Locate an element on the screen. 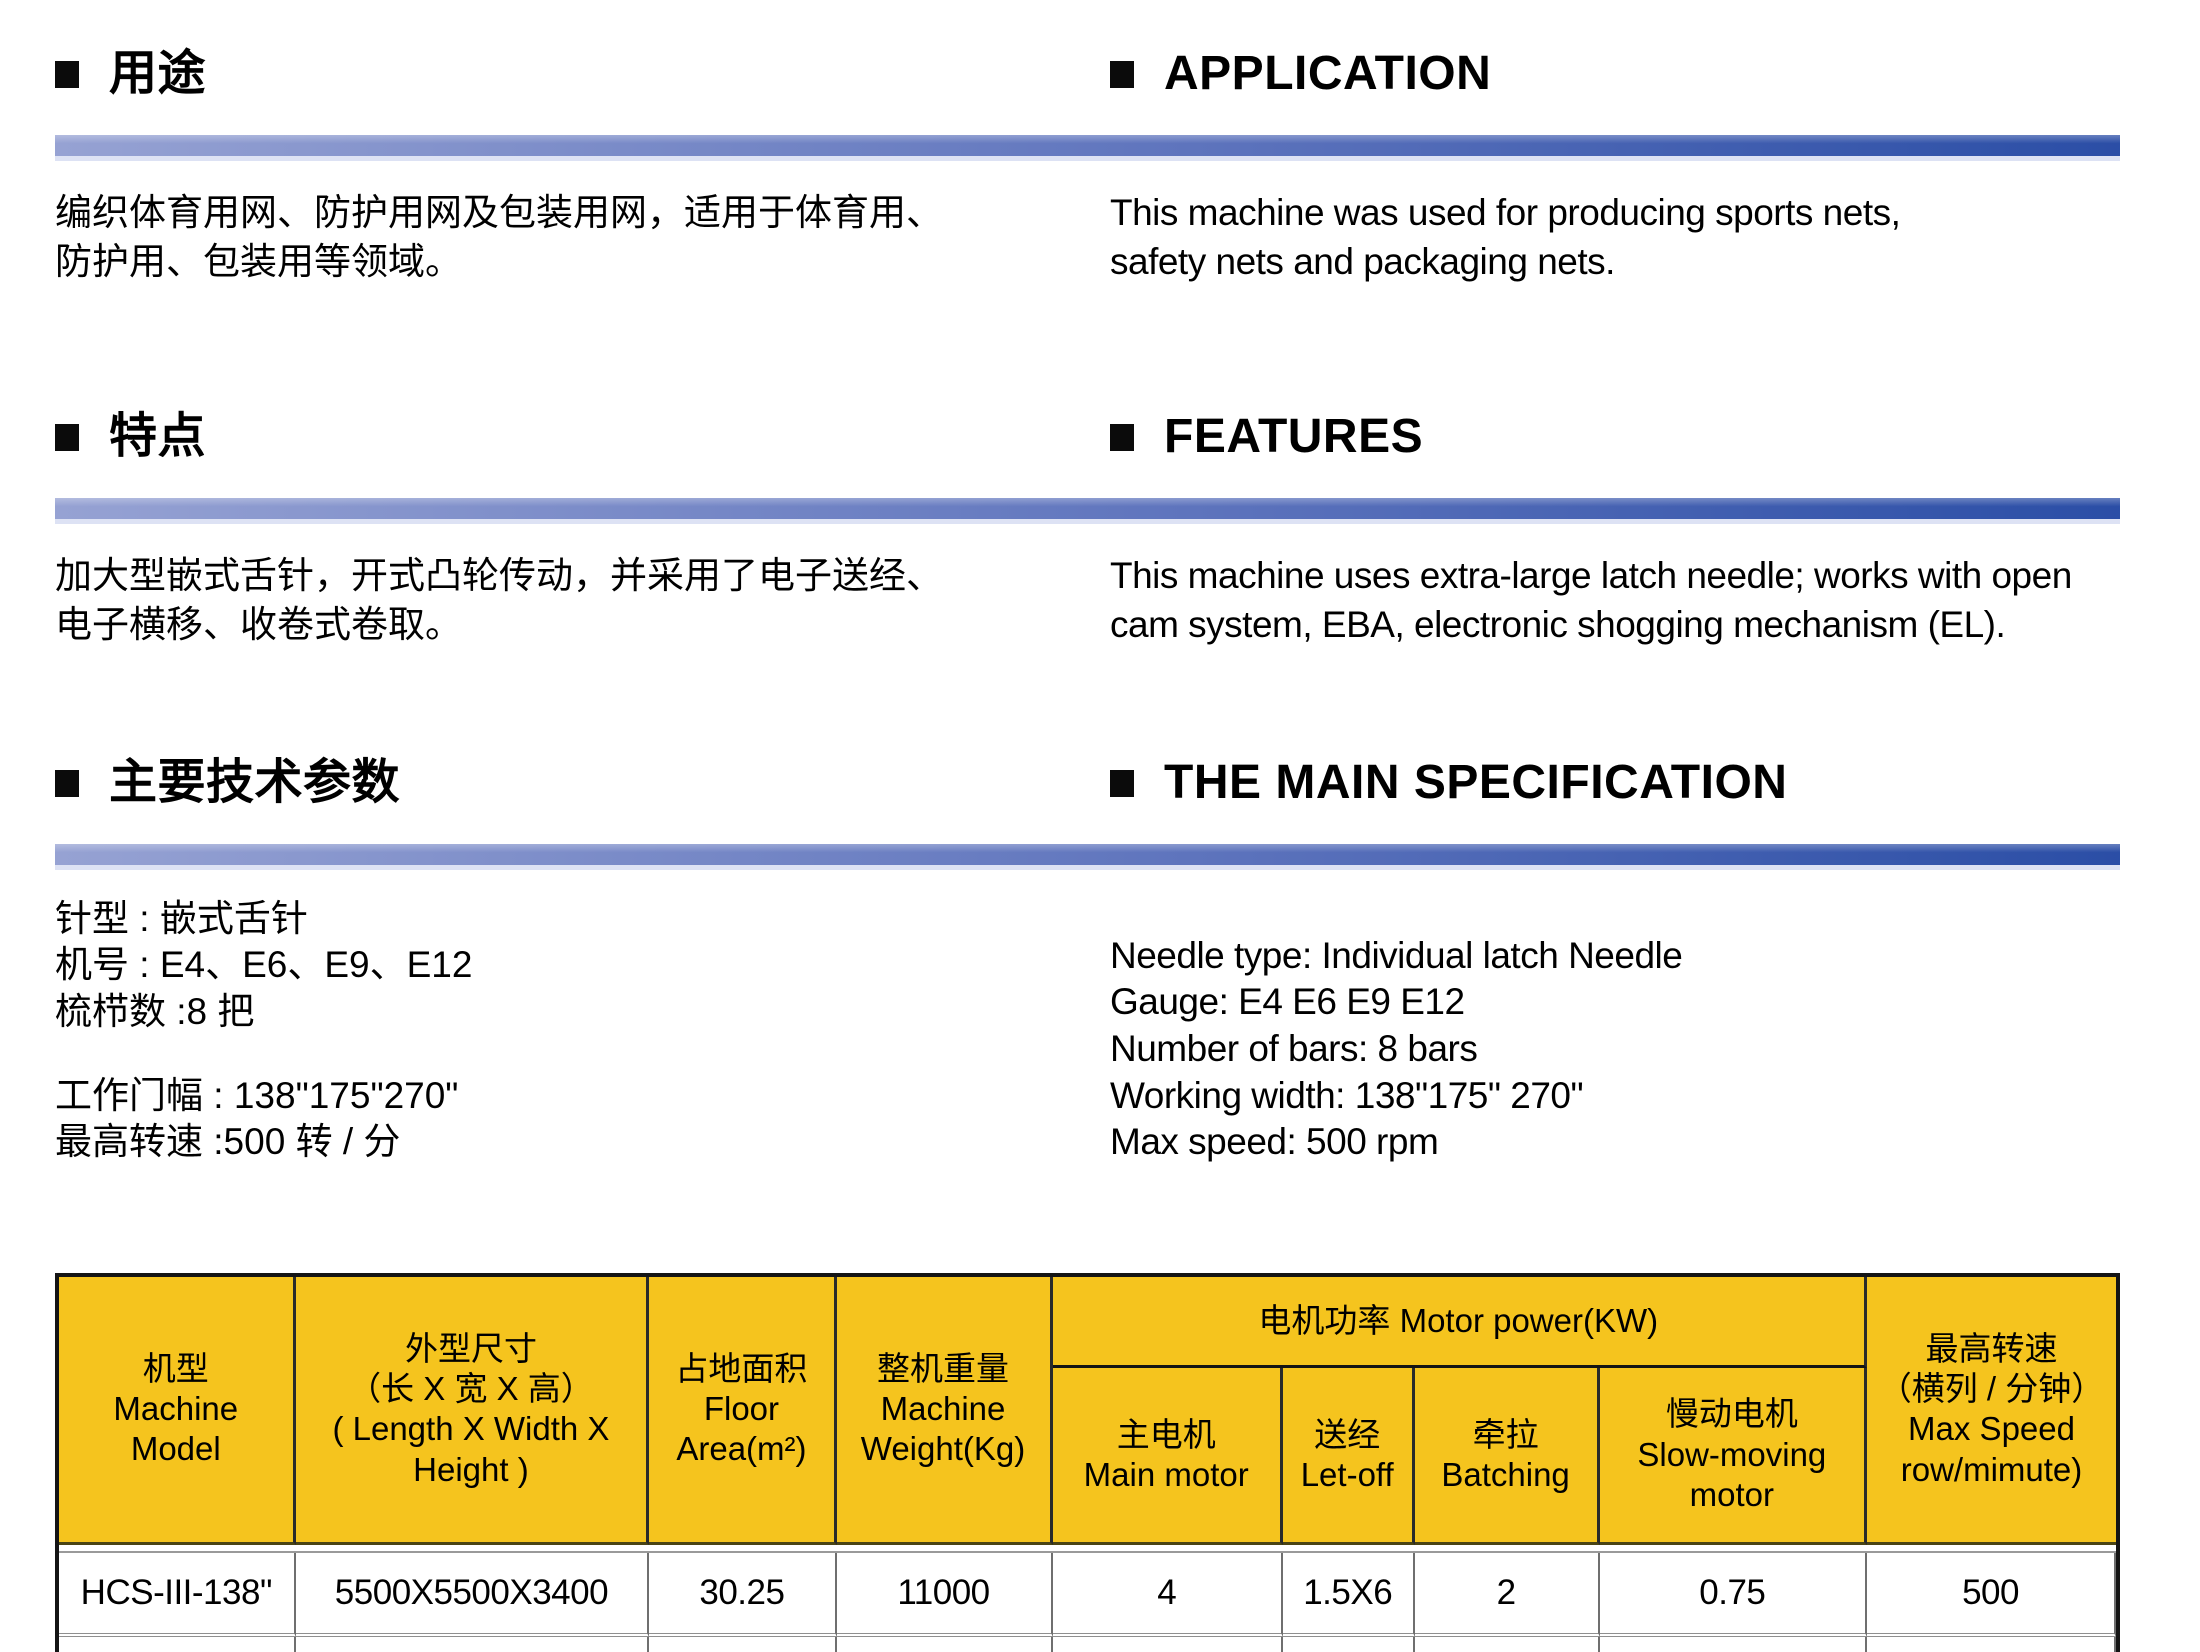 This screenshot has height=1652, width=2200. col-header-motor-power-group: 电机功率 Motor power(KW) is located at coordinates (1460, 1322).